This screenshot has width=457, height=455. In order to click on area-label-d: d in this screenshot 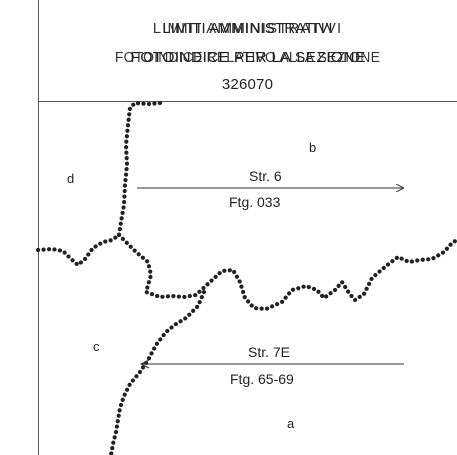, I will do `click(71, 178)`.